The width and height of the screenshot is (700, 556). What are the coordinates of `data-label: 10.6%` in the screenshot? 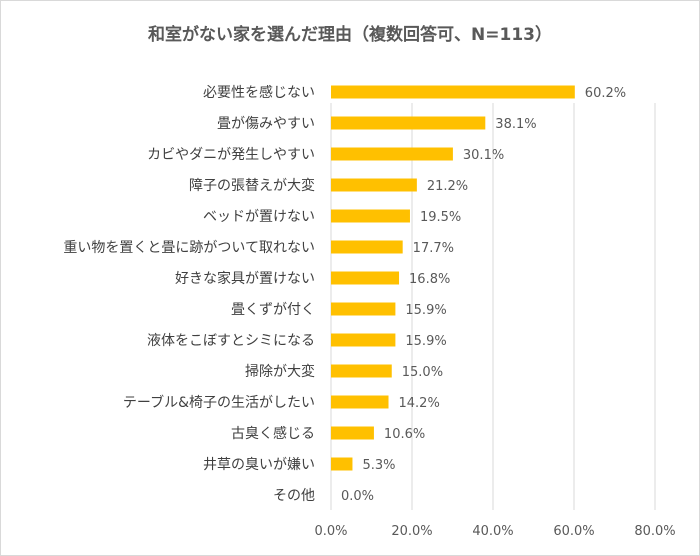 It's located at (404, 434).